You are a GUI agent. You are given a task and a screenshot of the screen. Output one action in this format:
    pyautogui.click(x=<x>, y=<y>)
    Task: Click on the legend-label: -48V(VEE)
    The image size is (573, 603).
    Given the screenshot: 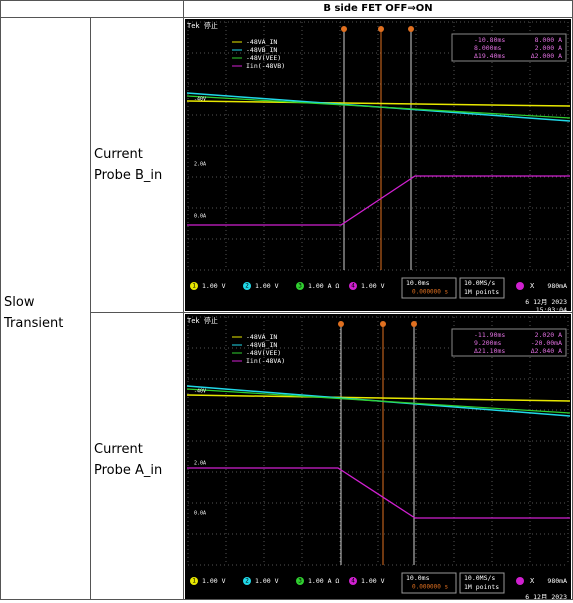 What is the action you would take?
    pyautogui.click(x=263, y=353)
    